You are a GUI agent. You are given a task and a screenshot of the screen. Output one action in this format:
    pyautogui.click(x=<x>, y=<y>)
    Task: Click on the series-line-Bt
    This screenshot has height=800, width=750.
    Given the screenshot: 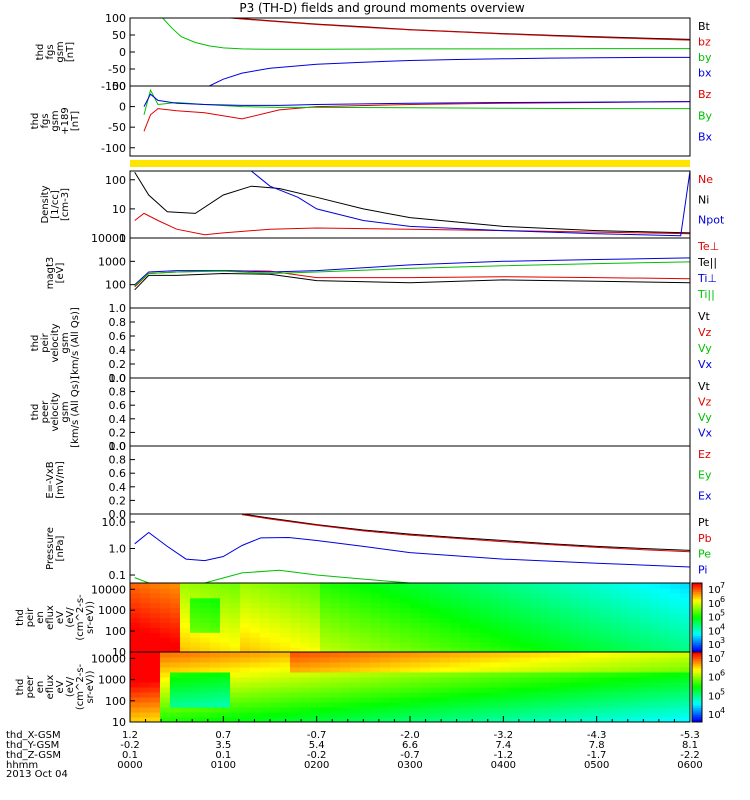 What is the action you would take?
    pyautogui.click(x=458, y=29)
    